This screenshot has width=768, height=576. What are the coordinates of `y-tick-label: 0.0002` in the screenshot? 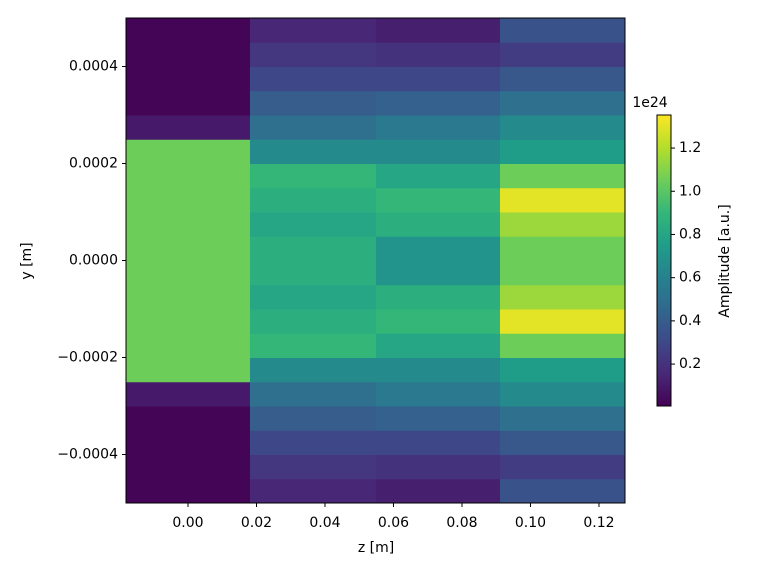 It's located at (93, 164).